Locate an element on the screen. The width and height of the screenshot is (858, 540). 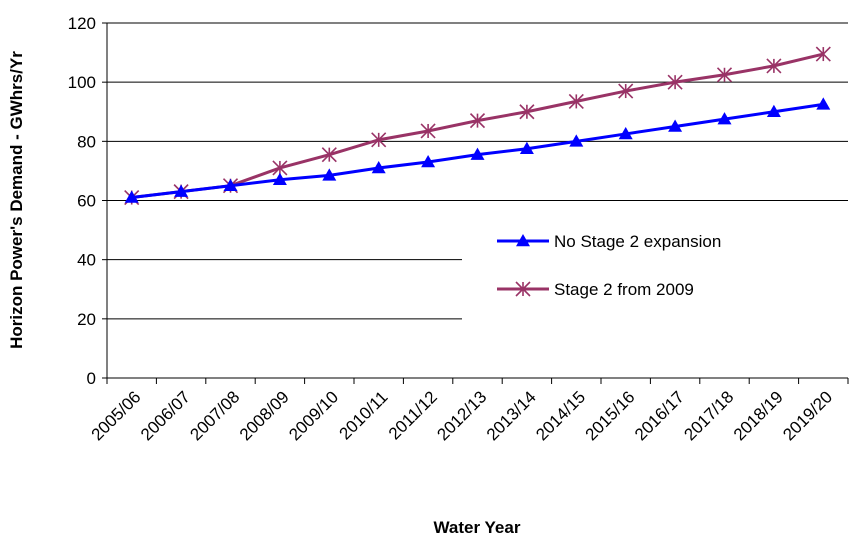
x-tick-label: 2018/19 is located at coordinates (758, 415).